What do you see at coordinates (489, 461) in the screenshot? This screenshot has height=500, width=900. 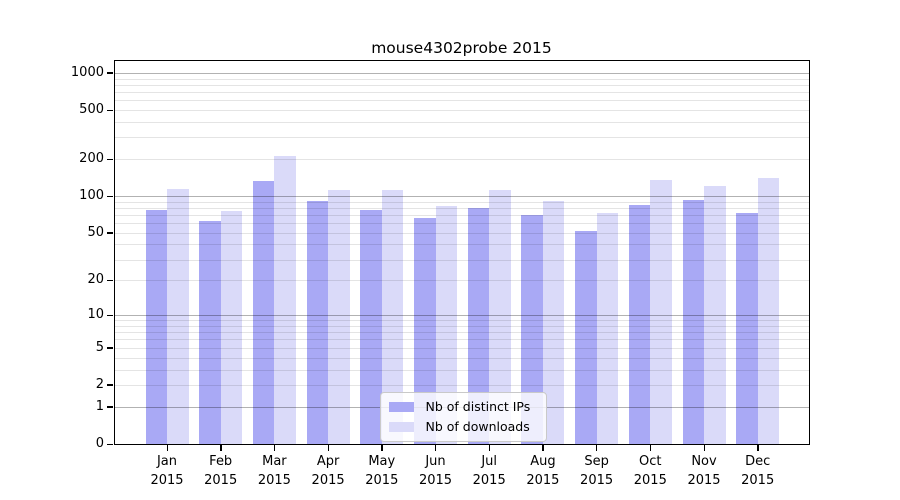 I see `x-tick-month: Jul` at bounding box center [489, 461].